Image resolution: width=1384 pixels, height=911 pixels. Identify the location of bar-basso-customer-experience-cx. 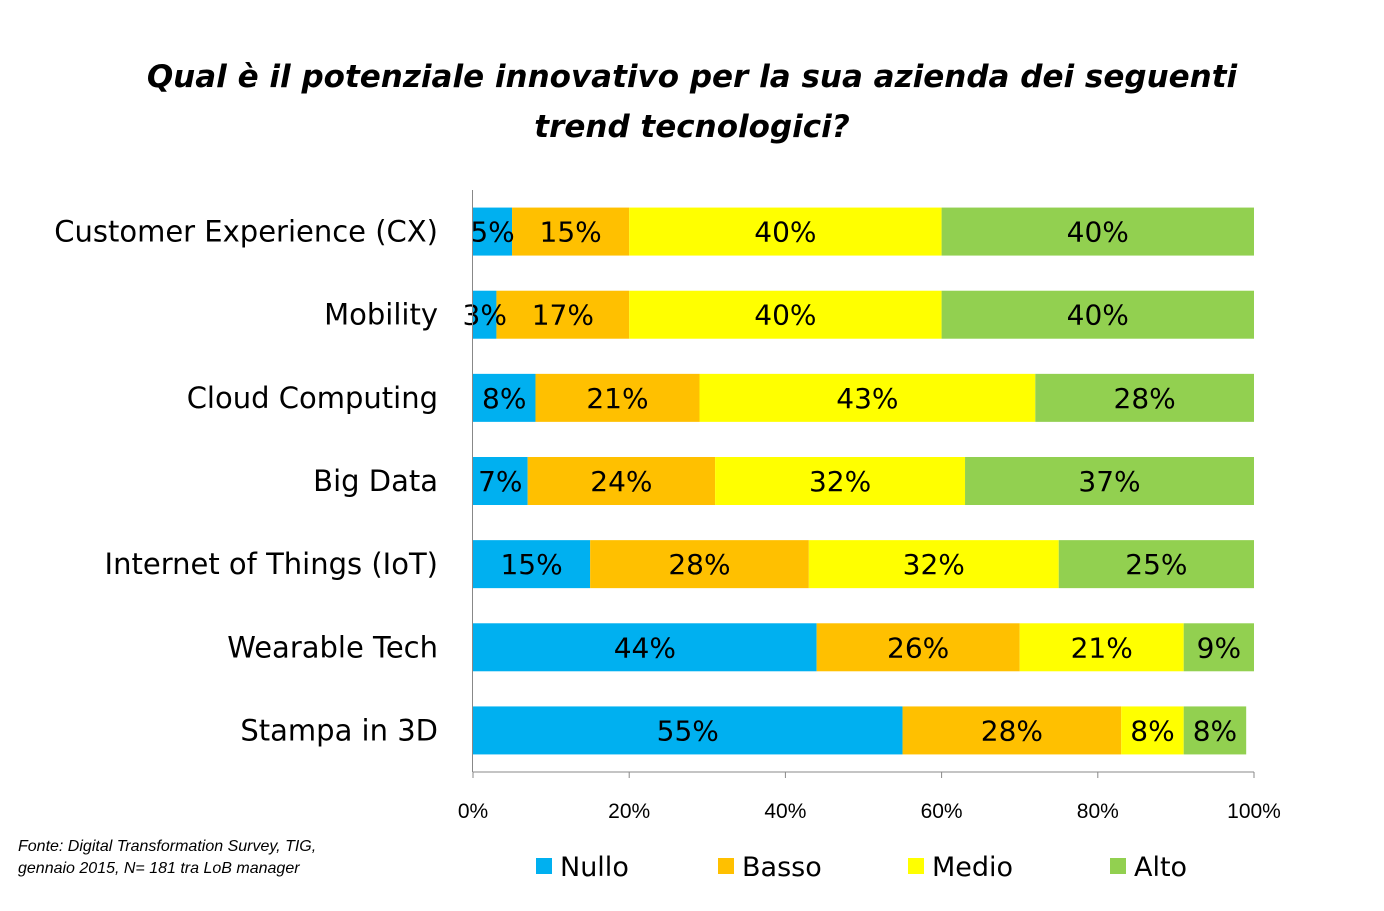
(571, 231).